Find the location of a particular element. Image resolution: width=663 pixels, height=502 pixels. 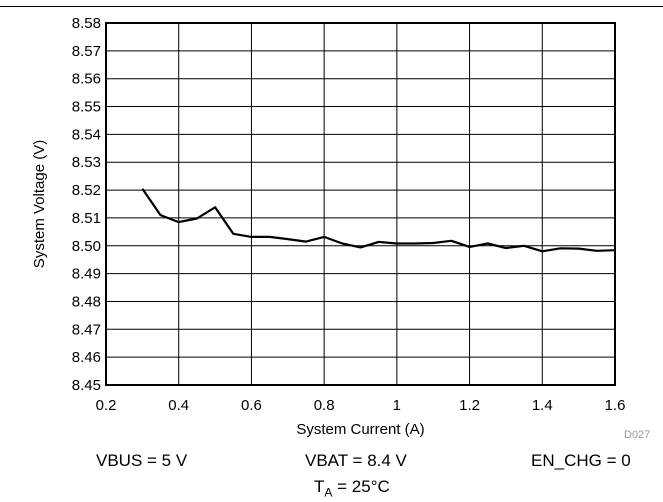

x-tick-label: 0.8 is located at coordinates (324, 405).